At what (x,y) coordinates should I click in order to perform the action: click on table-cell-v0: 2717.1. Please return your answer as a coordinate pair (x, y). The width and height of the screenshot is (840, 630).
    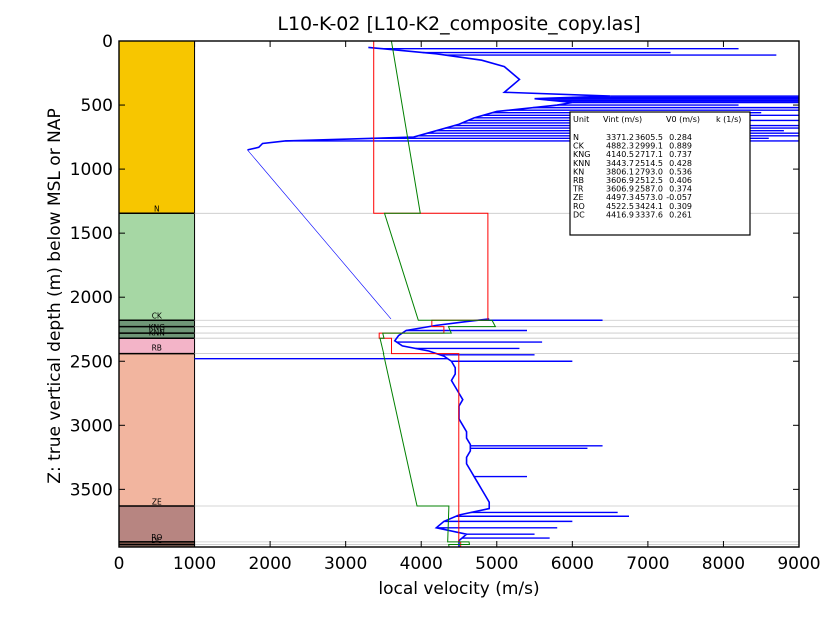
    Looking at the image, I should click on (649, 154).